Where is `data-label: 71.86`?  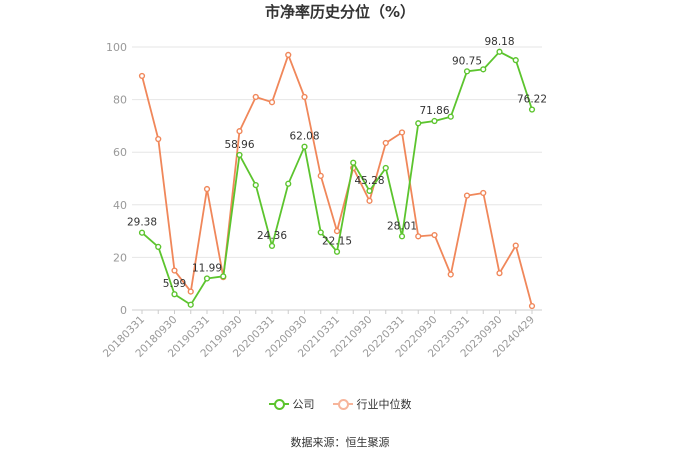 data-label: 71.86 is located at coordinates (434, 111).